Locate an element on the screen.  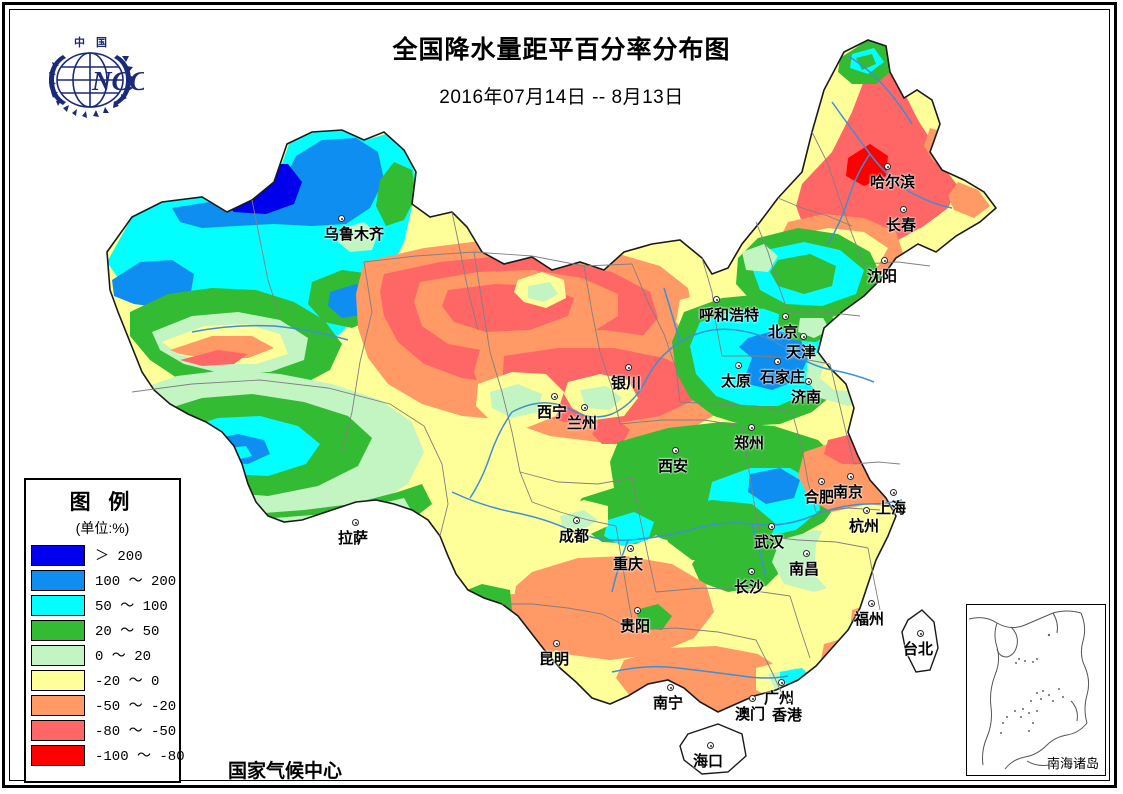
city-label: 广州 is located at coordinates (779, 698).